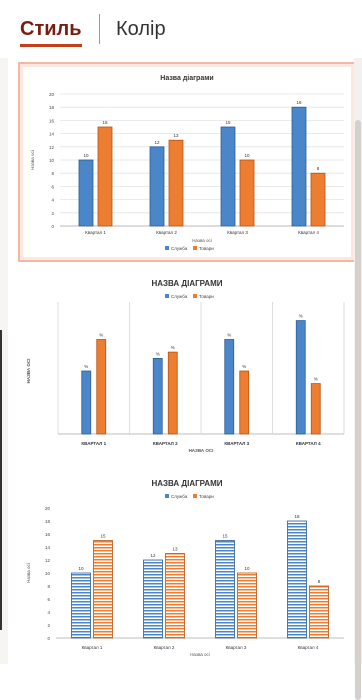 Image resolution: width=362 pixels, height=700 pixels. Describe the element at coordinates (51, 32) in the screenshot. I see `tab-style: Стиль` at that location.